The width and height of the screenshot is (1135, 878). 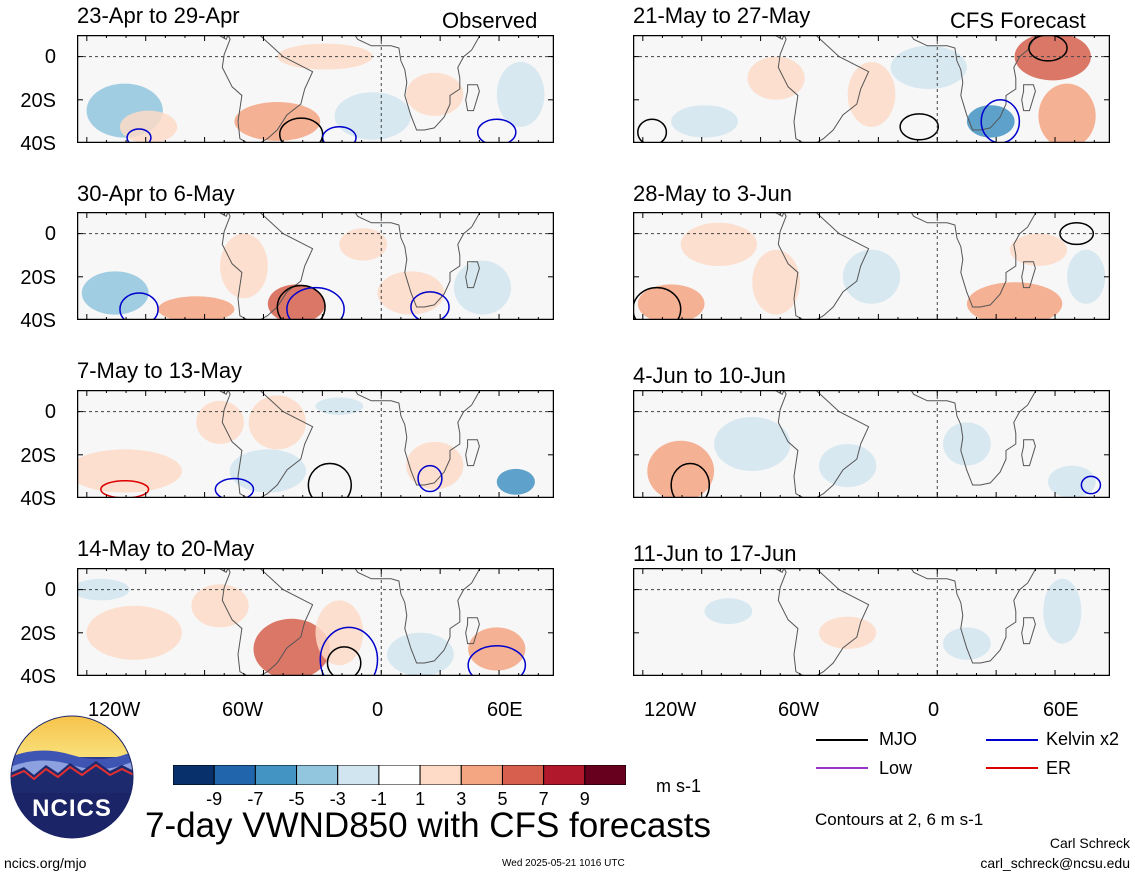 What do you see at coordinates (502, 799) in the screenshot?
I see `colorbar-tick-label: 5` at bounding box center [502, 799].